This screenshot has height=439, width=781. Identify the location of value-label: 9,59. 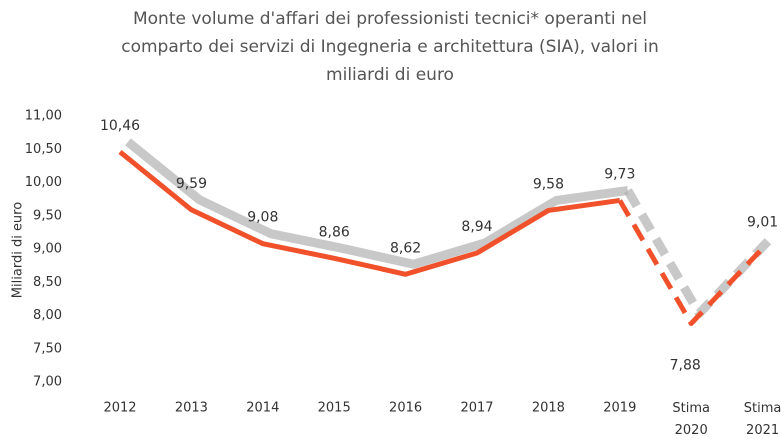
(191, 184).